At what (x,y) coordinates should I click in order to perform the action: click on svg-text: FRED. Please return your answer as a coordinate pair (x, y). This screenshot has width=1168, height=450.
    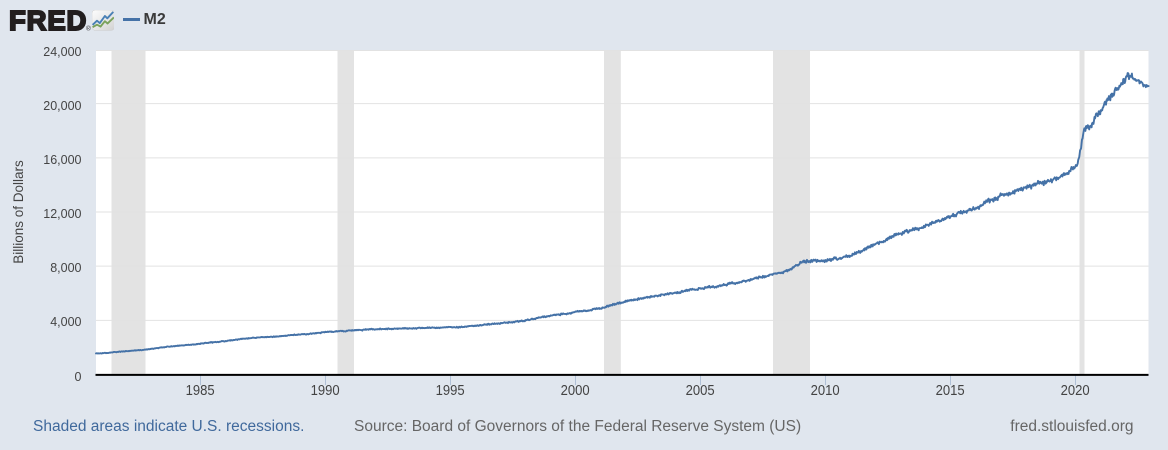
    Looking at the image, I should click on (48, 21).